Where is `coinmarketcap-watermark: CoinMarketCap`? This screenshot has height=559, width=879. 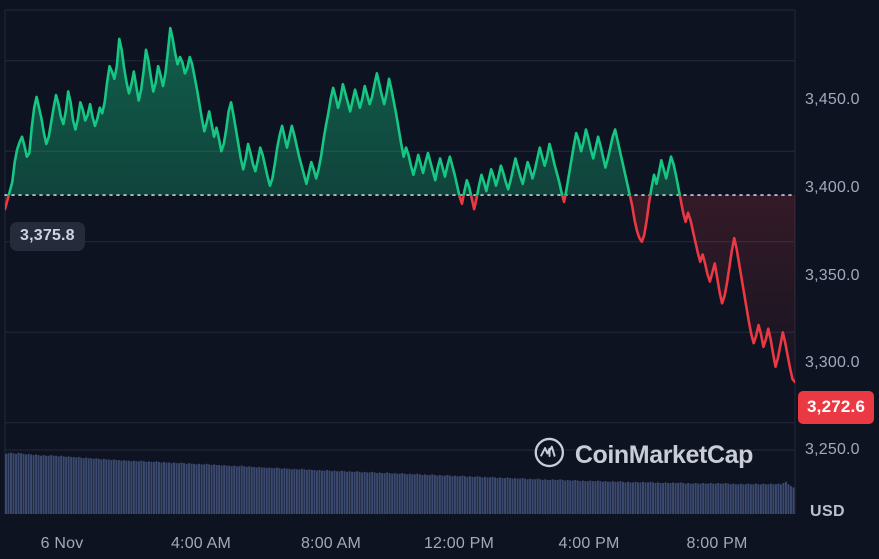
coinmarketcap-watermark: CoinMarketCap is located at coordinates (643, 455).